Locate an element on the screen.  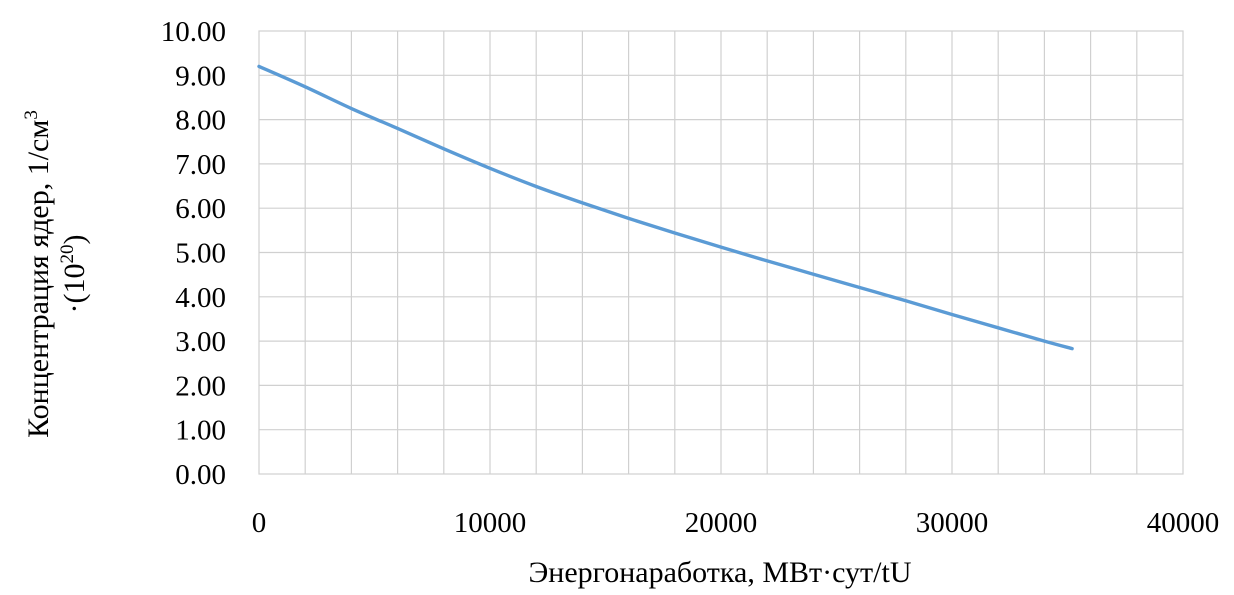
y-tick-label: 3.00 is located at coordinates (200, 342).